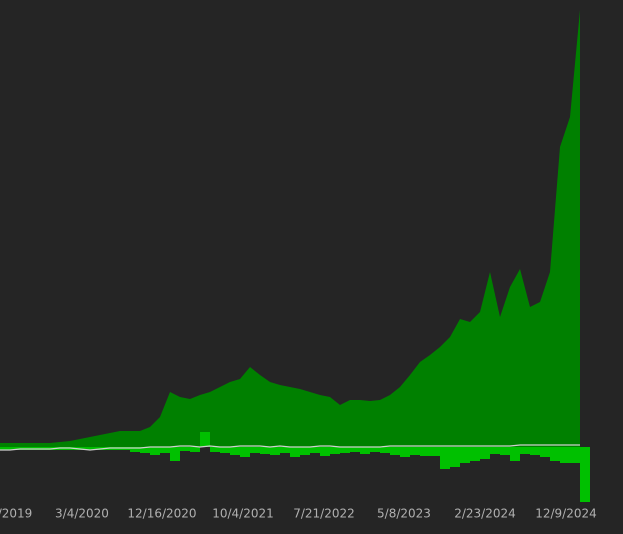 The image size is (623, 534). I want to click on x-tick-label: 7/21/2022, so click(324, 514).